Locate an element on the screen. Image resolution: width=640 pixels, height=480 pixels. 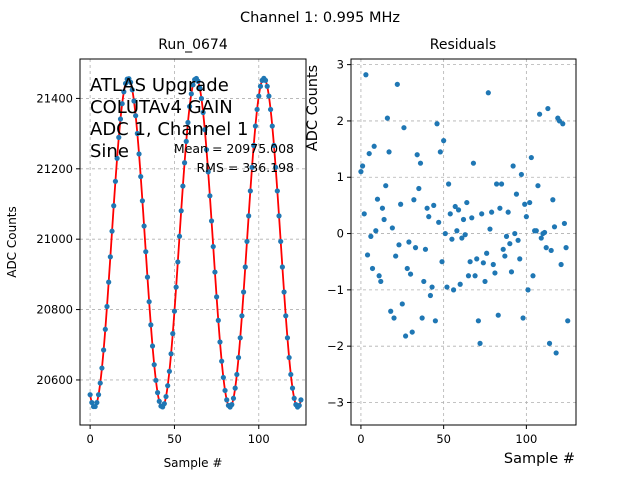
right-ytick-label: 1 is located at coordinates (340, 177).